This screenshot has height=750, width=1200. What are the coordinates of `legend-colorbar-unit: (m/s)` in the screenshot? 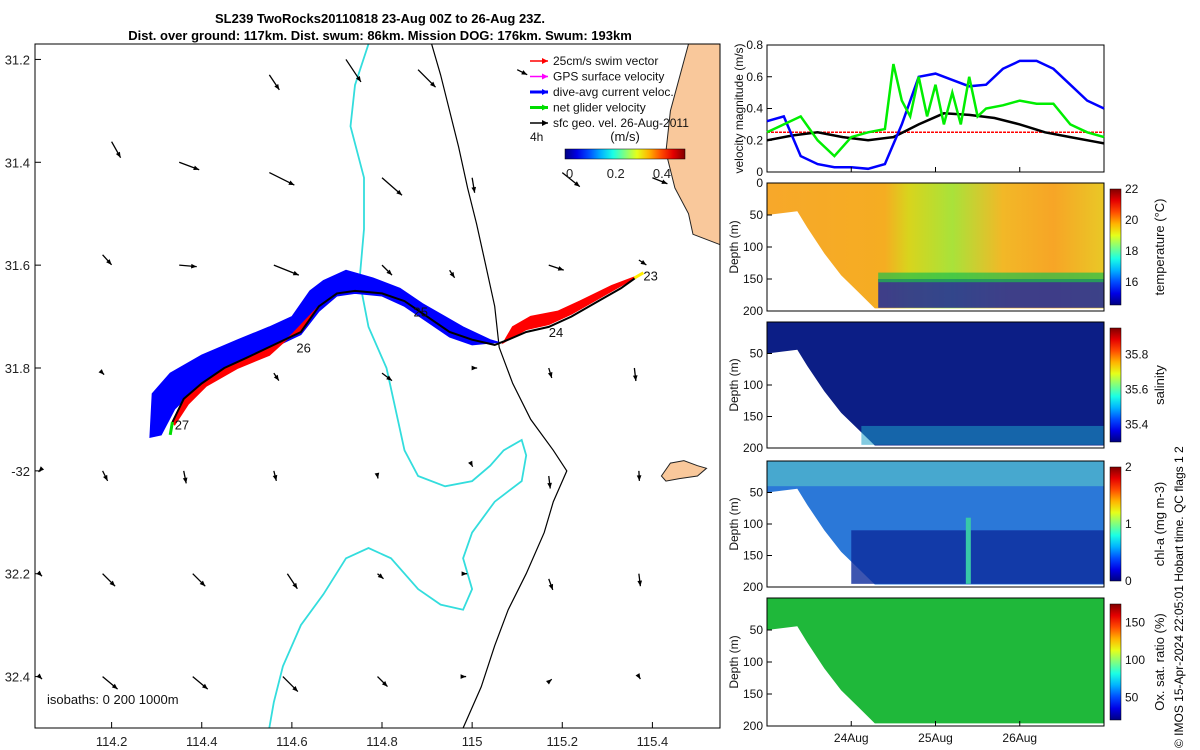 It's located at (625, 136).